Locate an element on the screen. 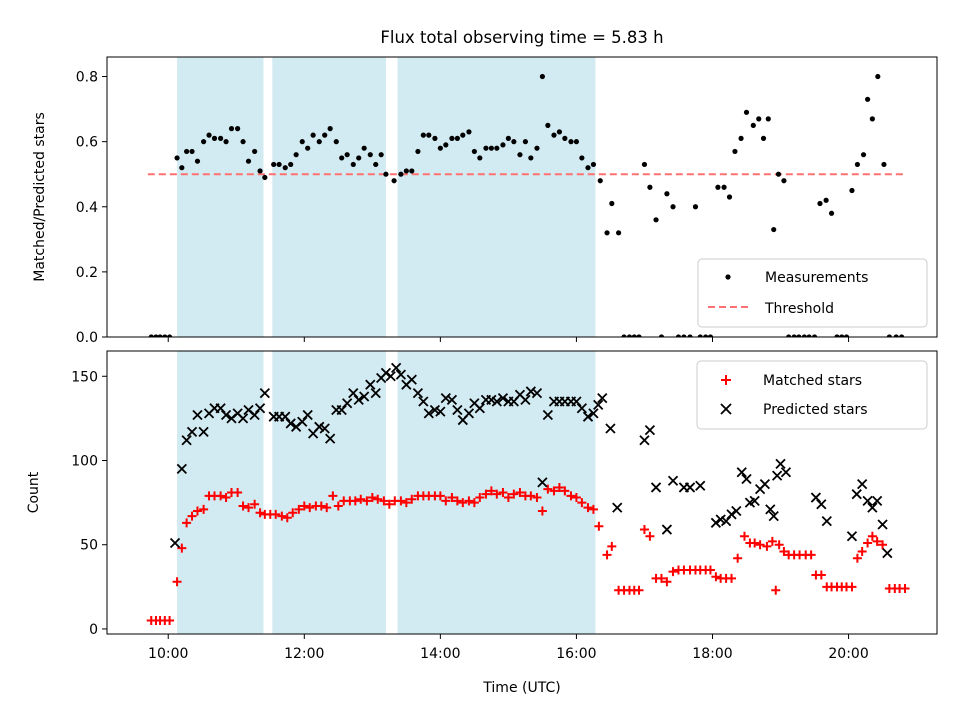 The image size is (960, 724). legend-predicted-label: Predicted stars is located at coordinates (815, 410).